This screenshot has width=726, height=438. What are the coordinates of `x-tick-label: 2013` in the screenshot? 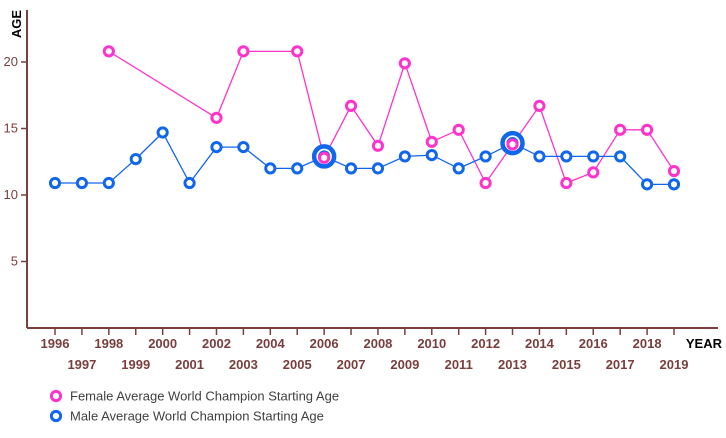 It's located at (512, 364).